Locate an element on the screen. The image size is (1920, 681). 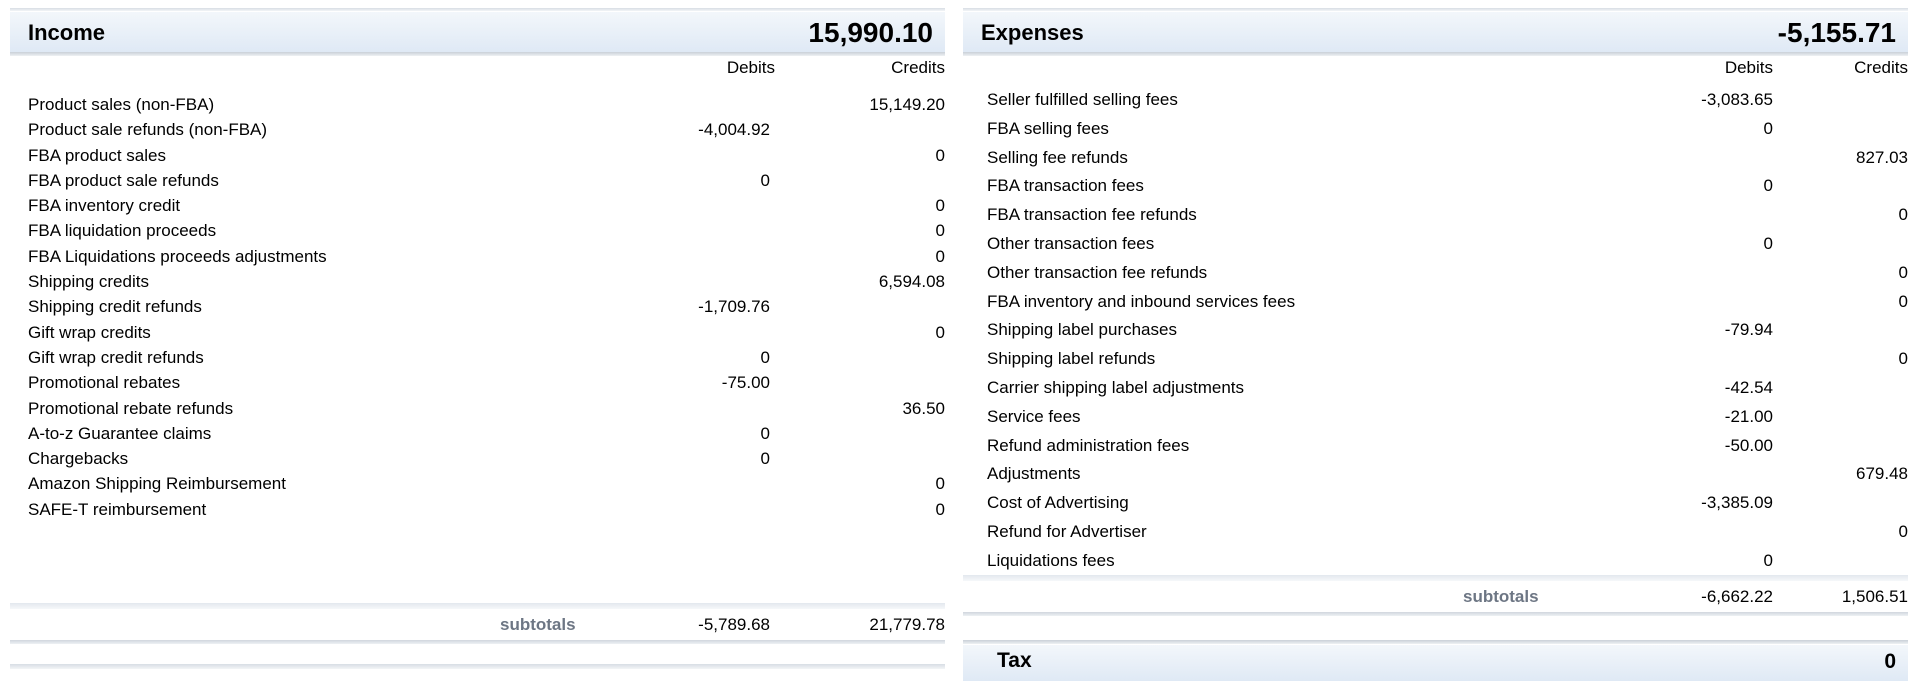
income-title: Income is located at coordinates (67, 32).